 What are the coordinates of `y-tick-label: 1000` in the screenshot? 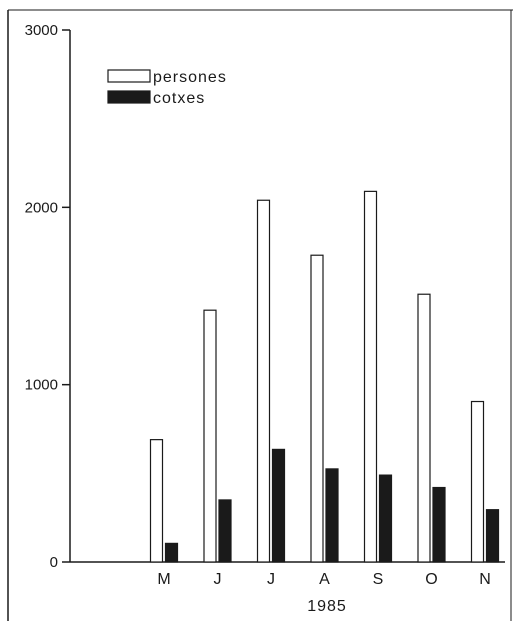 It's located at (41, 385).